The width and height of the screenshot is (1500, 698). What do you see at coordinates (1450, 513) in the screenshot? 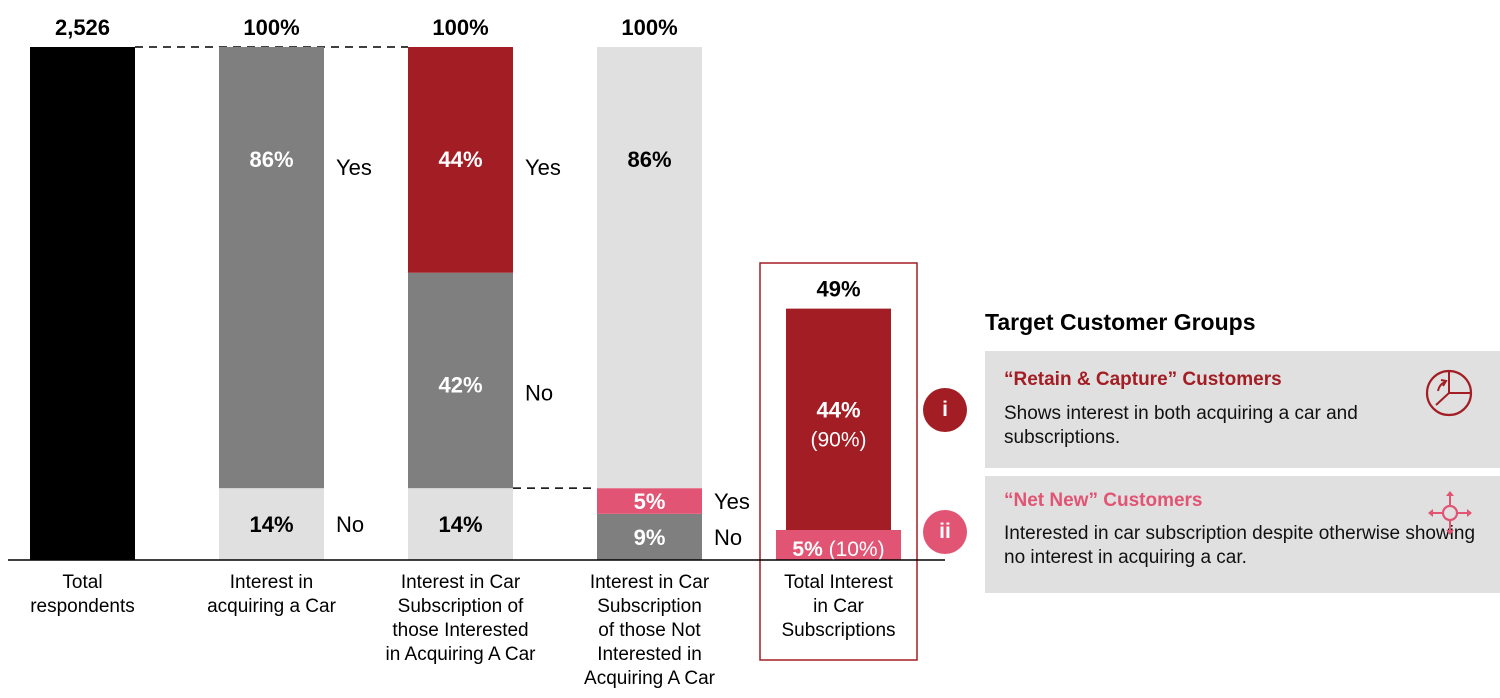
I see `move-arrows-icon` at bounding box center [1450, 513].